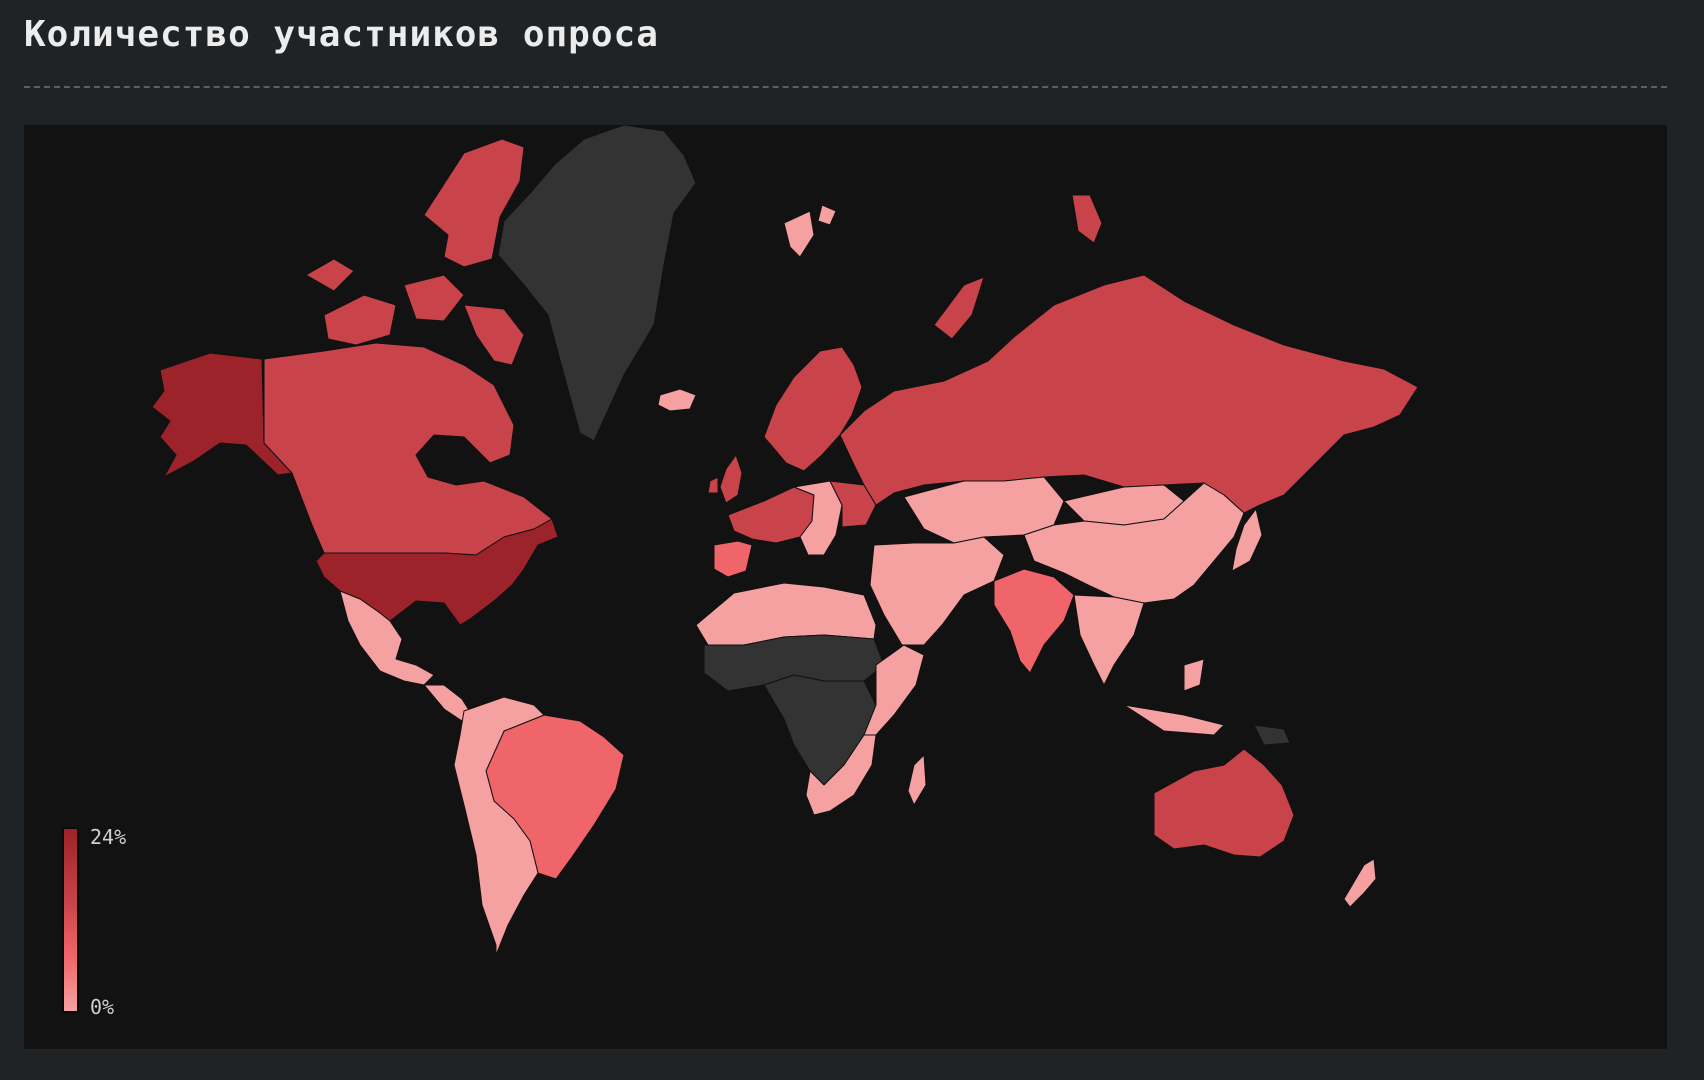 This screenshot has height=1080, width=1704. I want to click on country-scandinavia, so click(813, 409).